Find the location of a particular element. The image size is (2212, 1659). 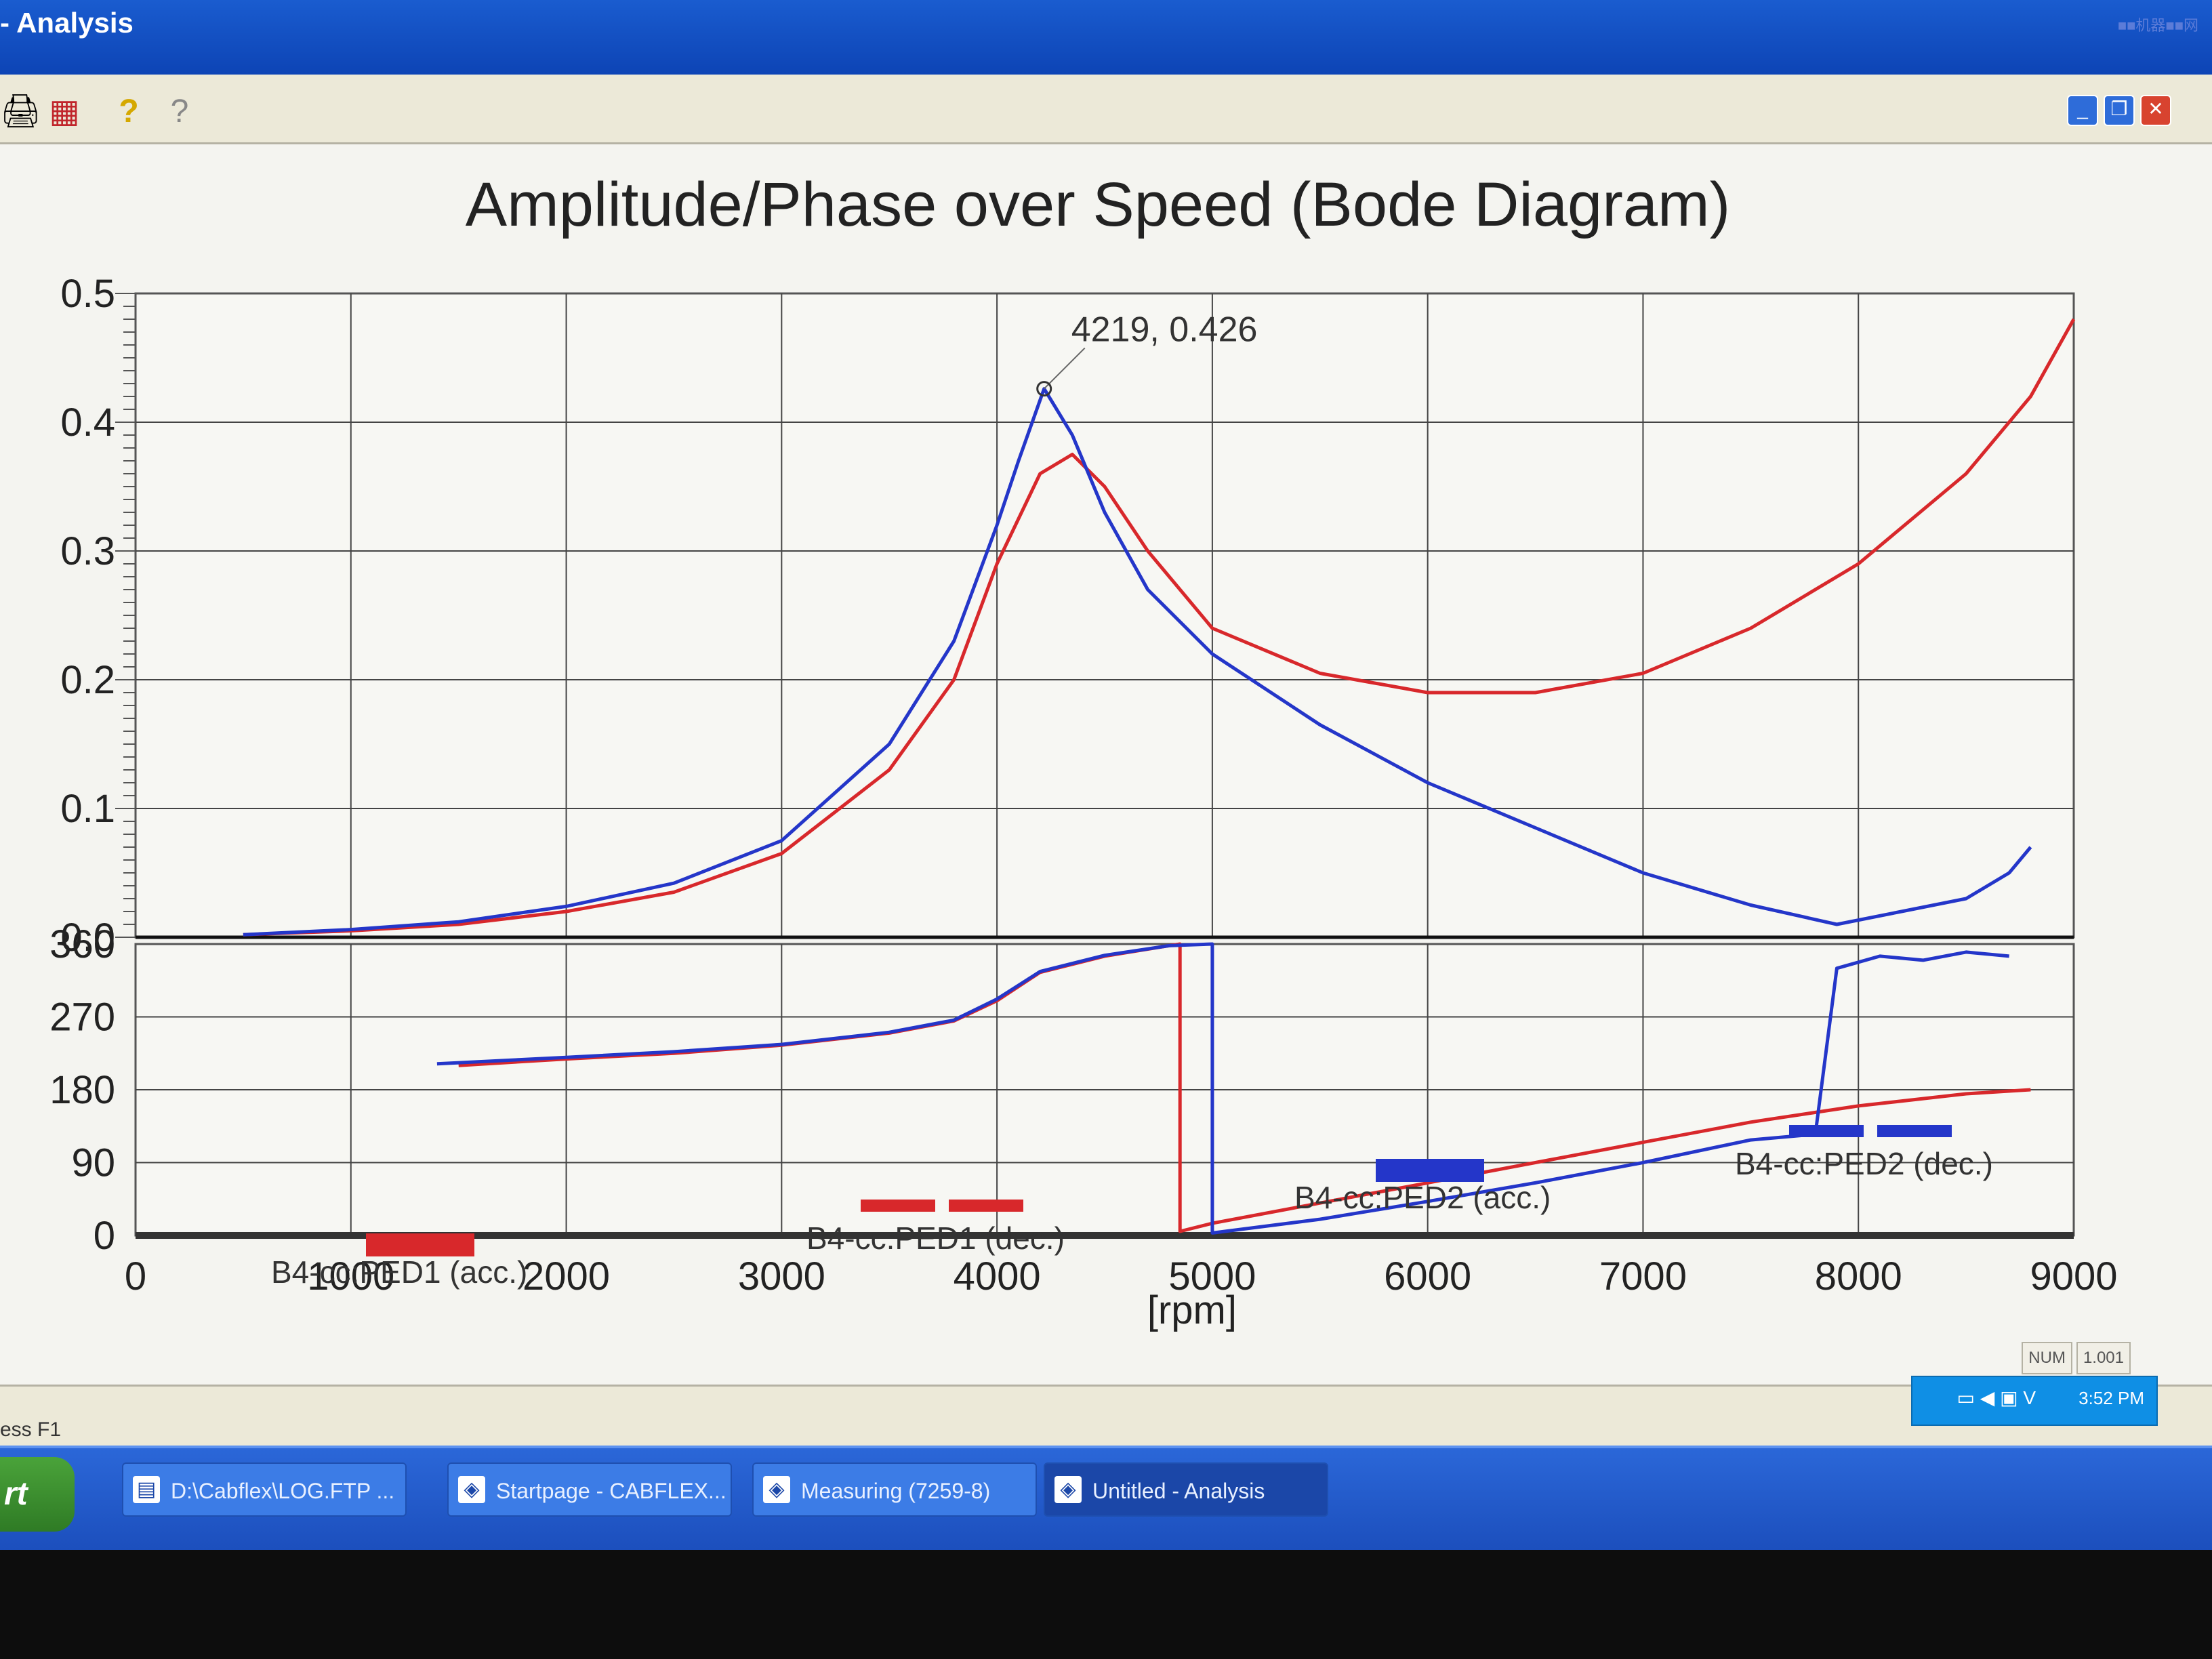

annotation-marker is located at coordinates (1044, 389).